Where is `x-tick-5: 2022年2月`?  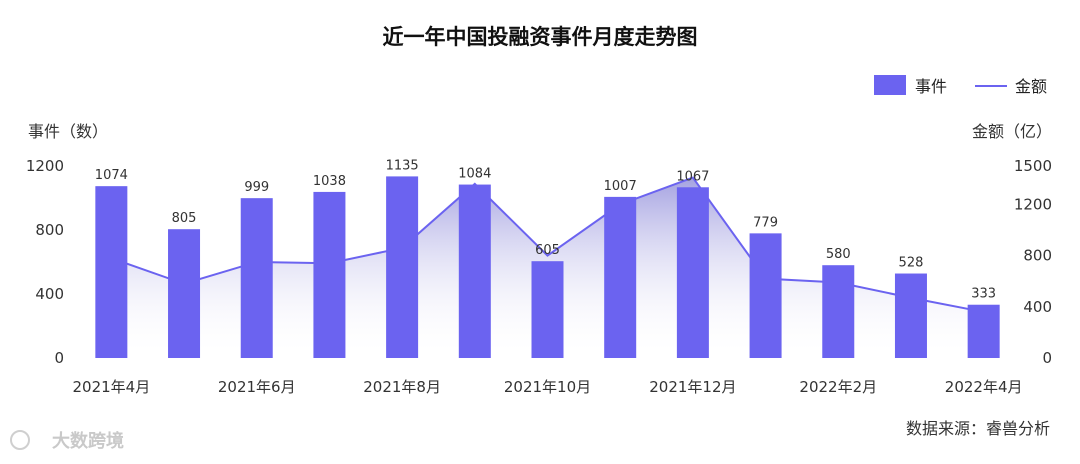
x-tick-5: 2022年2月 is located at coordinates (838, 387).